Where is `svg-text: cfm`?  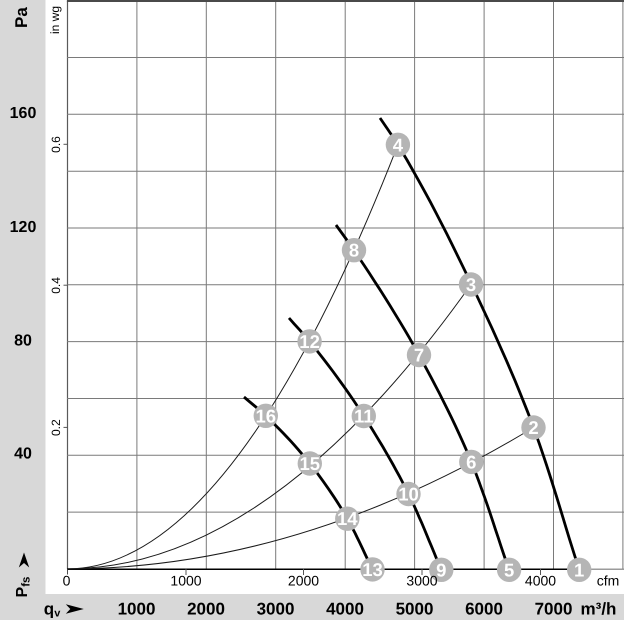 svg-text: cfm is located at coordinates (608, 581).